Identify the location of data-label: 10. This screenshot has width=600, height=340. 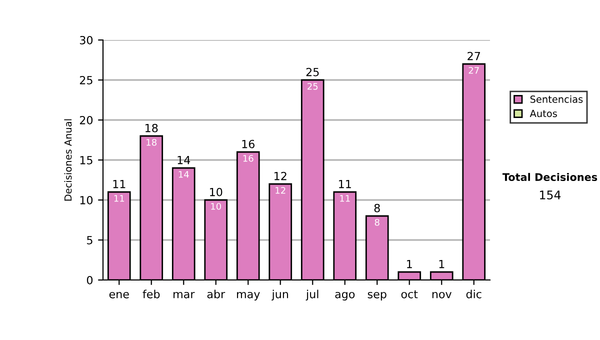
(216, 206).